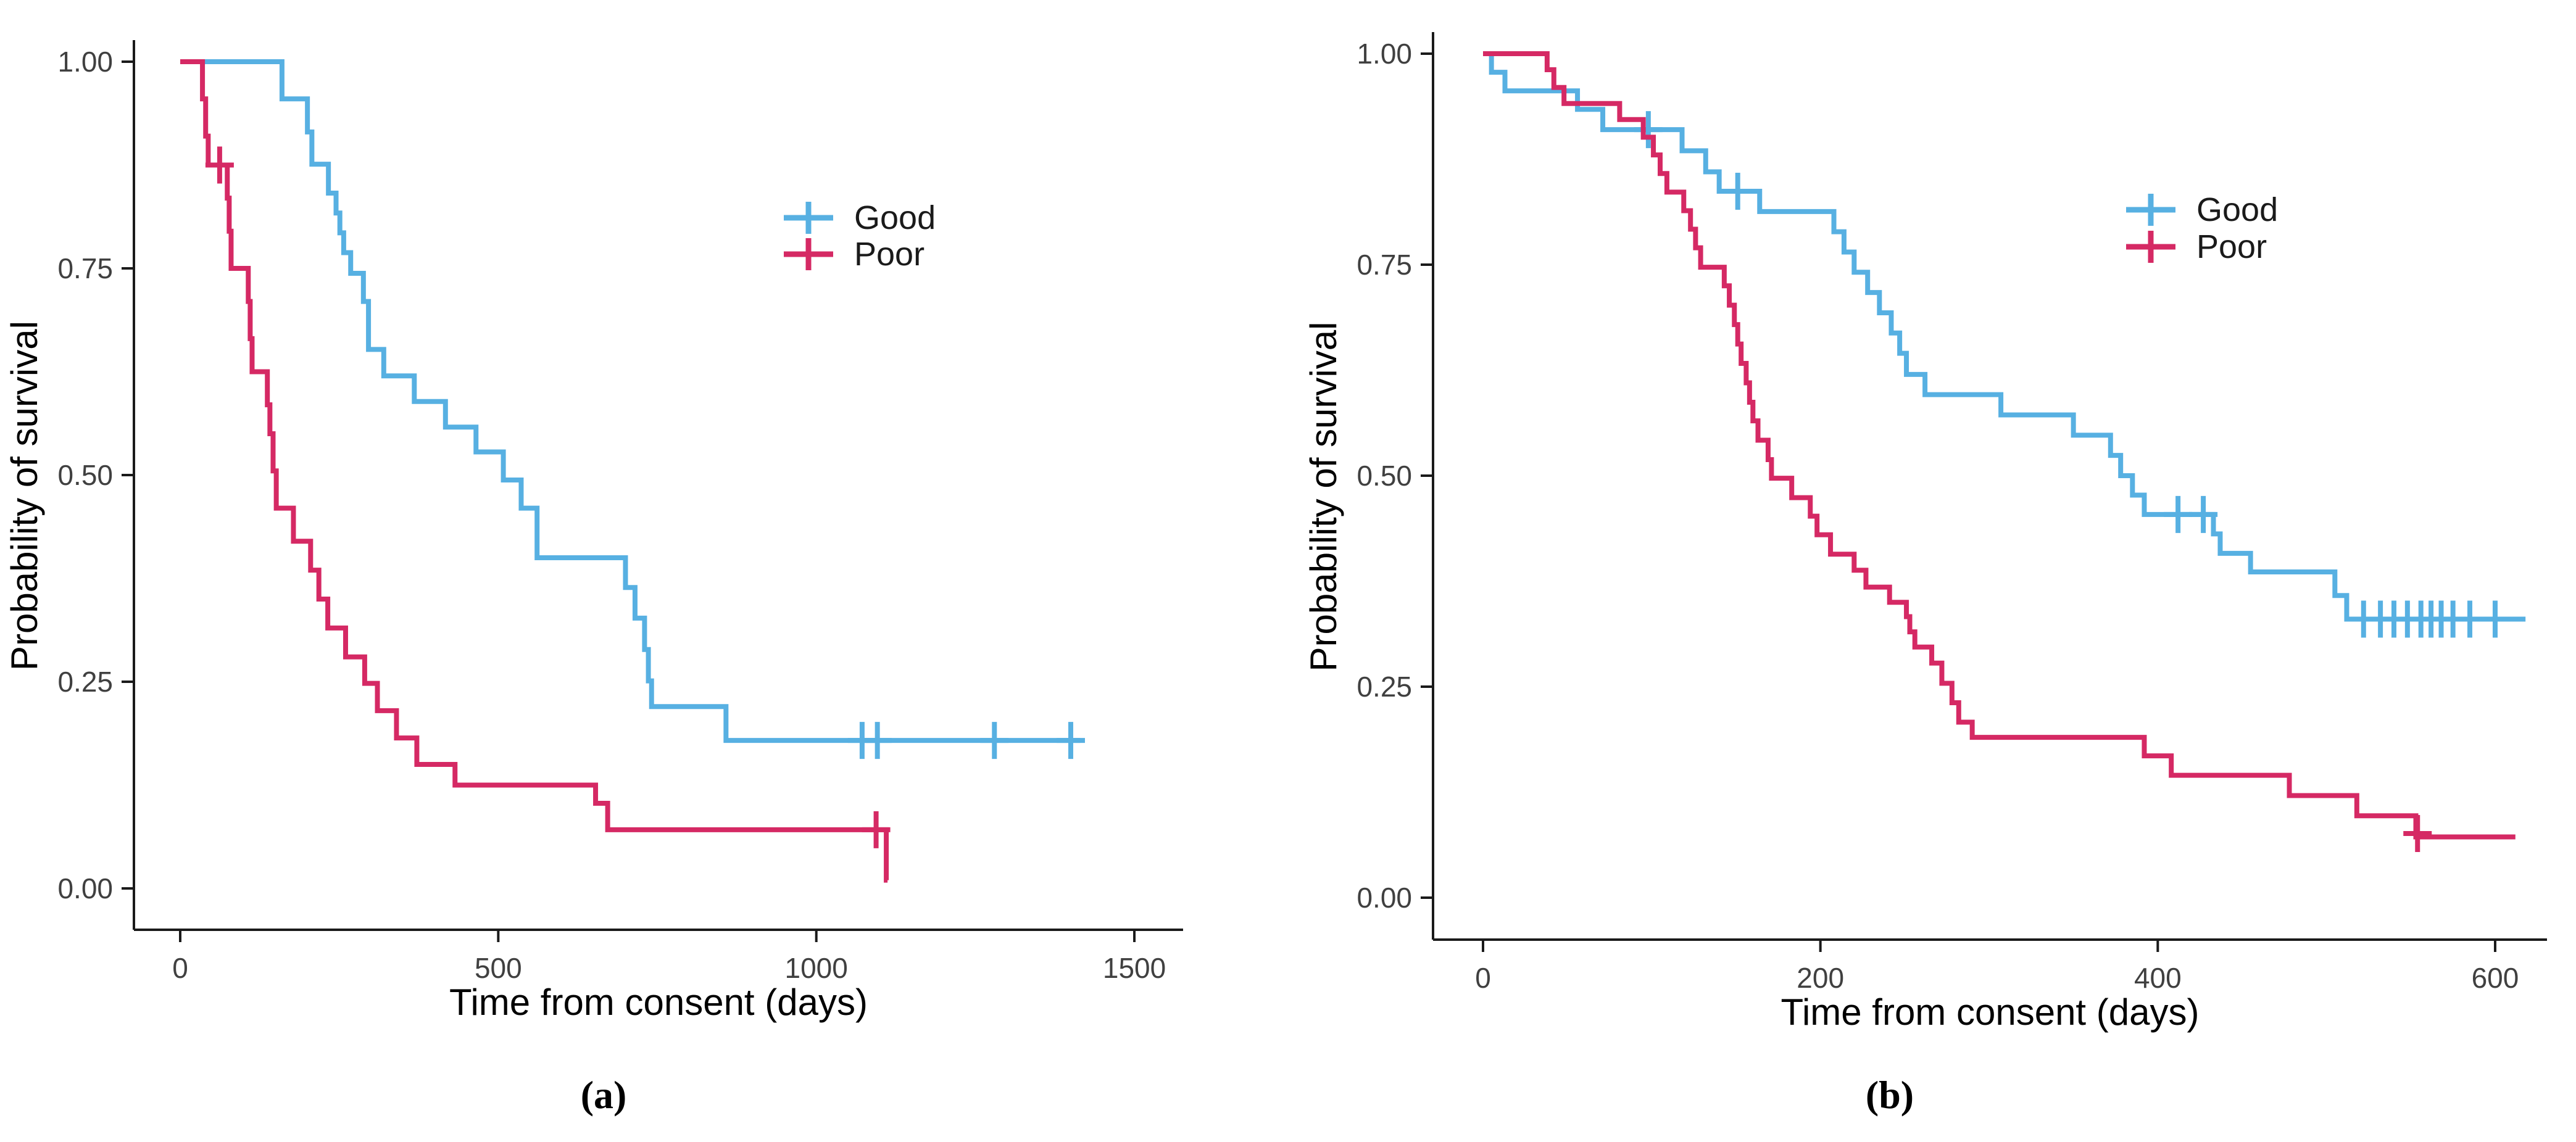 The width and height of the screenshot is (2576, 1142). I want to click on x-tick-label: 200, so click(1820, 978).